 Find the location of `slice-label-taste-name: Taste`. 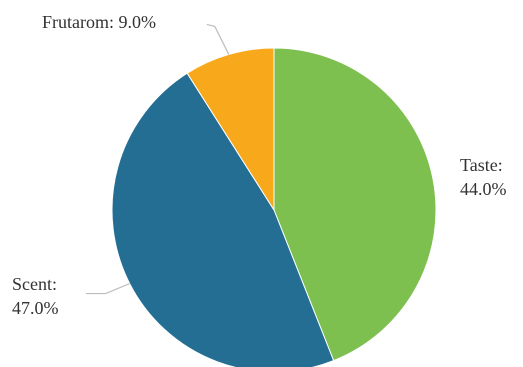

slice-label-taste-name: Taste is located at coordinates (479, 165).